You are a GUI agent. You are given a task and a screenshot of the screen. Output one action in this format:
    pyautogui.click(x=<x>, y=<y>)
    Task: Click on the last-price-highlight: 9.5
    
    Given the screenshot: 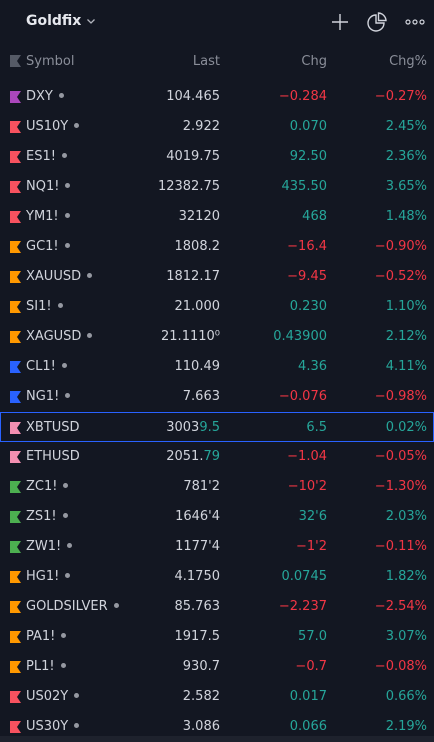 What is the action you would take?
    pyautogui.click(x=209, y=427)
    